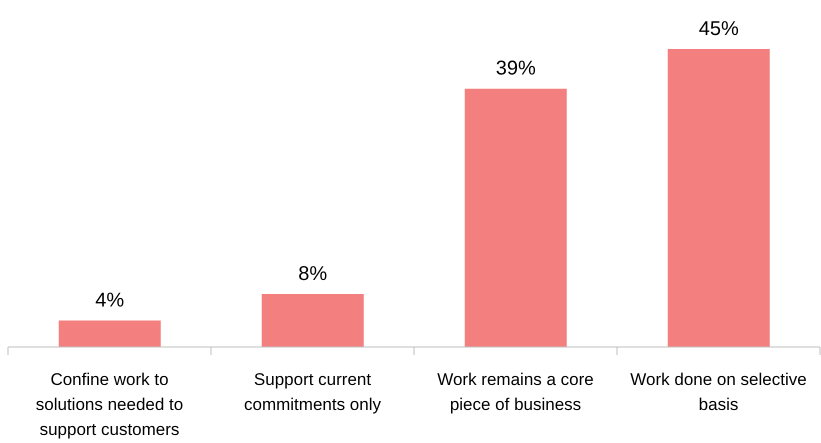 The width and height of the screenshot is (821, 443). What do you see at coordinates (109, 301) in the screenshot?
I see `data-label: 4%` at bounding box center [109, 301].